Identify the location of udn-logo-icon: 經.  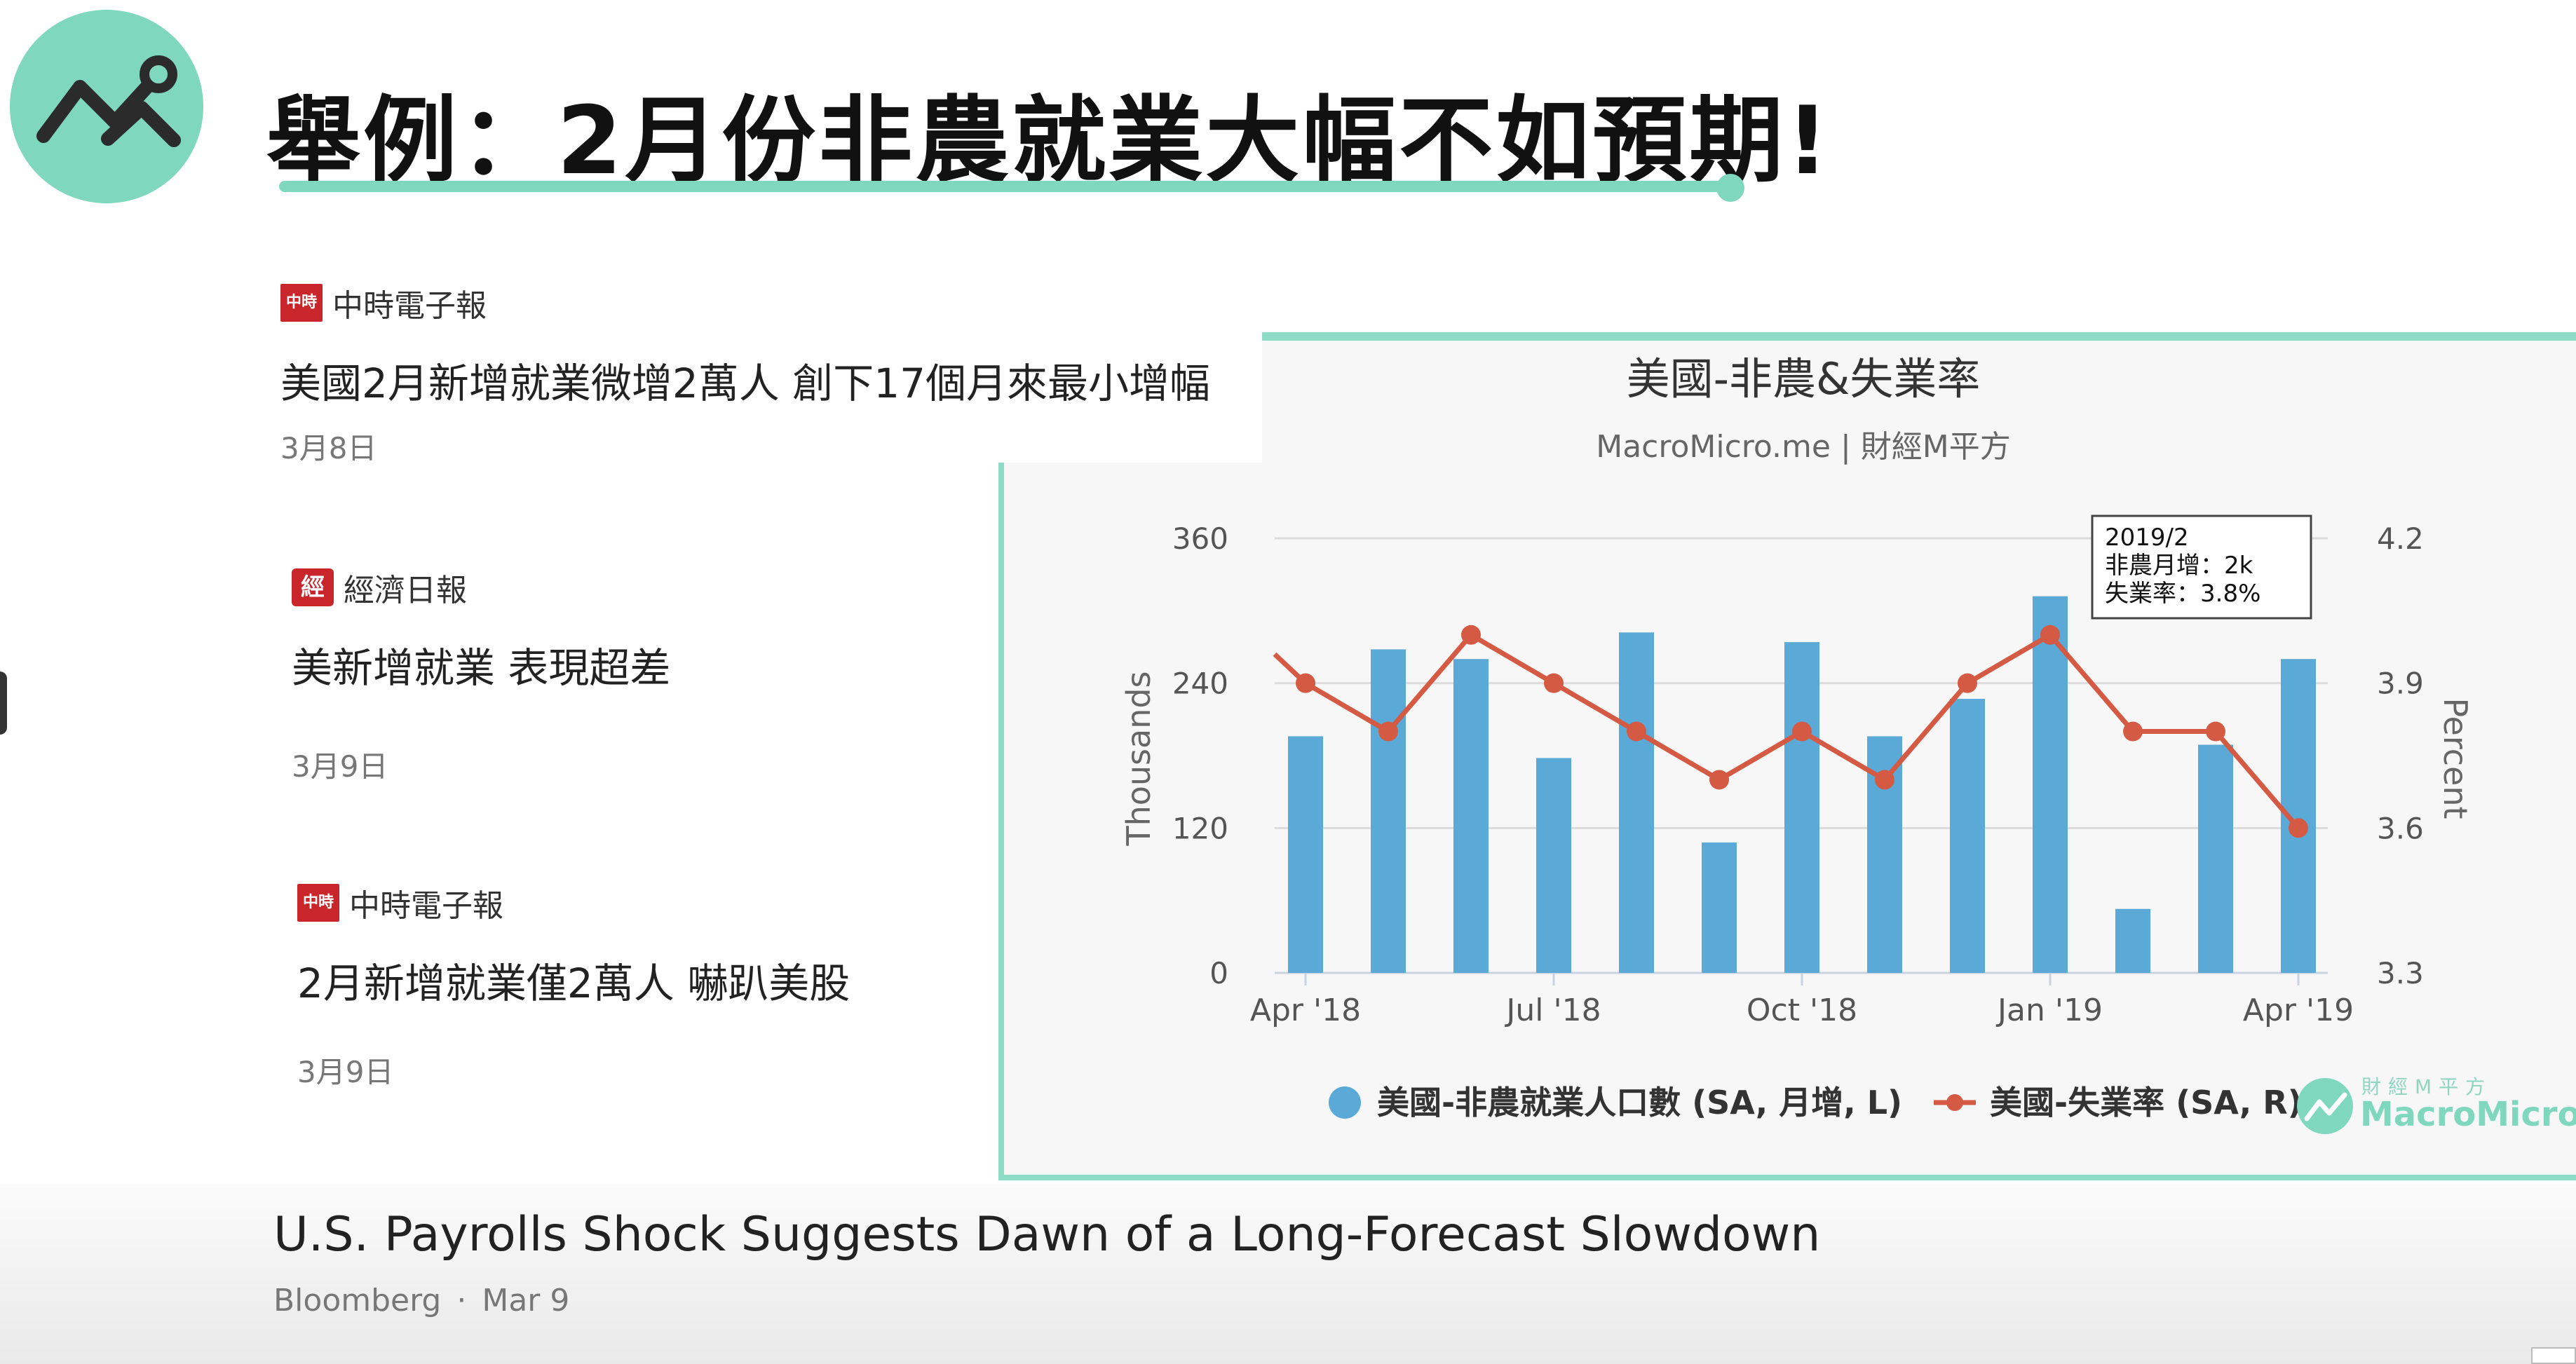
(313, 587).